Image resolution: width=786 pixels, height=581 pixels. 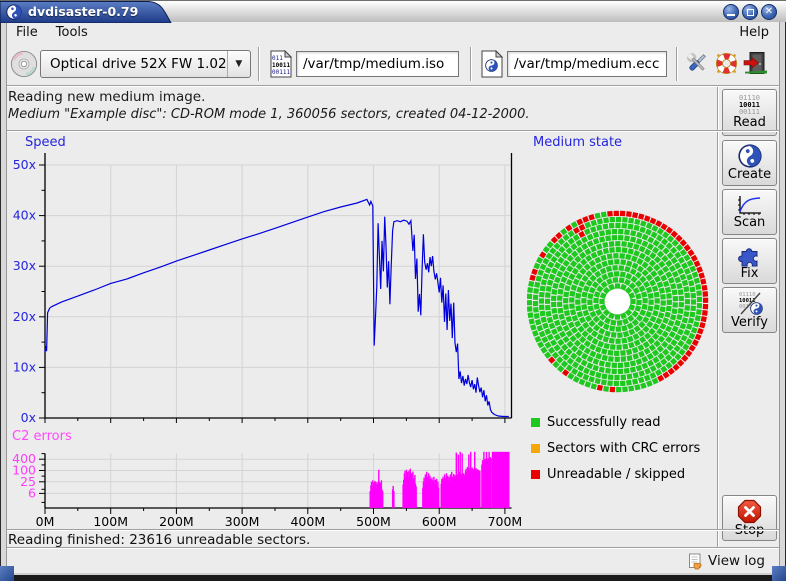 What do you see at coordinates (42, 436) in the screenshot?
I see `c2-errors-title: C2 errors` at bounding box center [42, 436].